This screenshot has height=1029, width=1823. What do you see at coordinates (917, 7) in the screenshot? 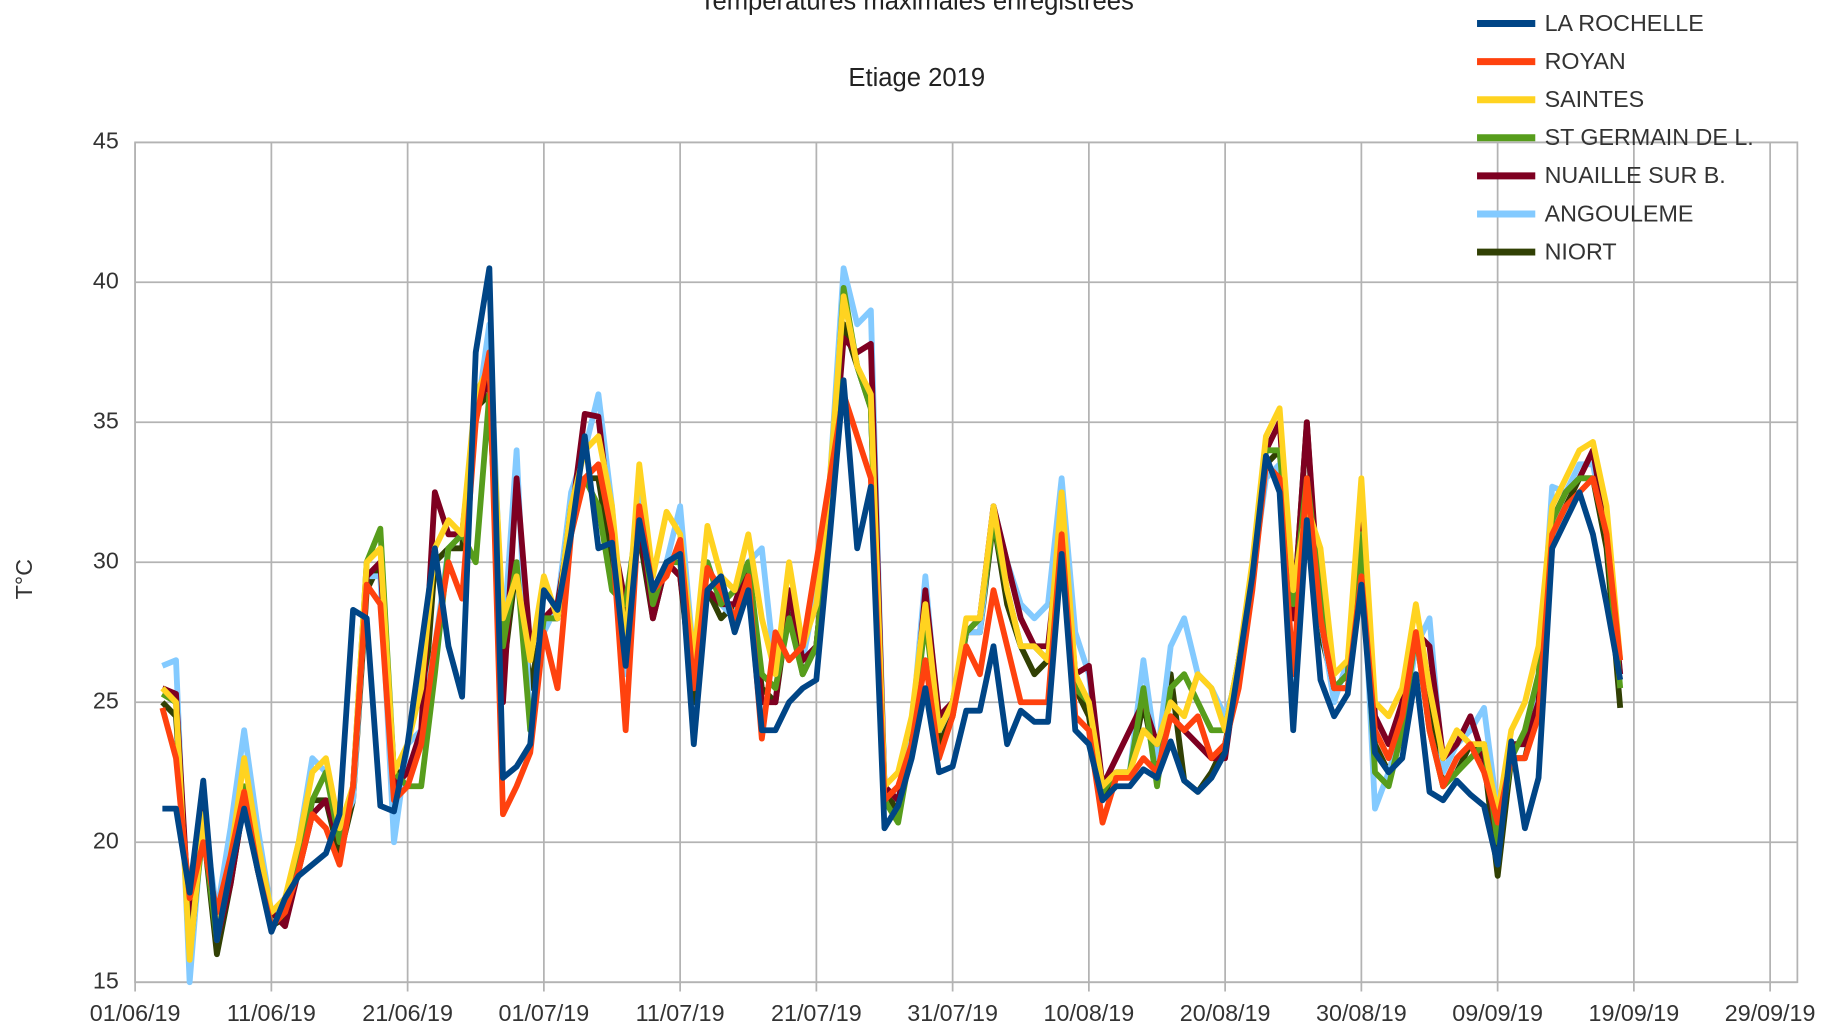
I see `chart-title: Températures maximales enregistrées` at bounding box center [917, 7].